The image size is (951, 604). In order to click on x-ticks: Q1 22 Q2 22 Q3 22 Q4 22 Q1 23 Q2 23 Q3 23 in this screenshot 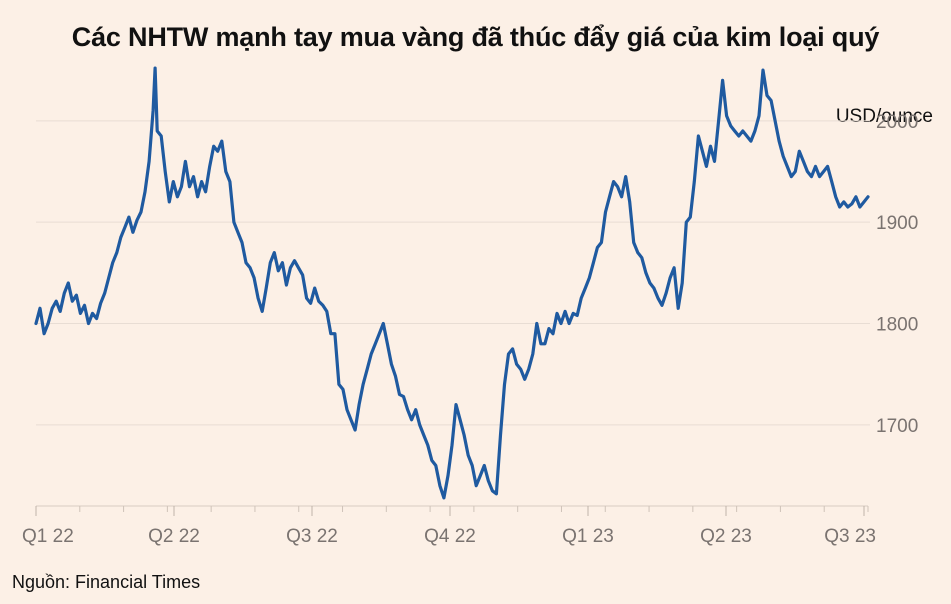, I will do `click(449, 536)`.